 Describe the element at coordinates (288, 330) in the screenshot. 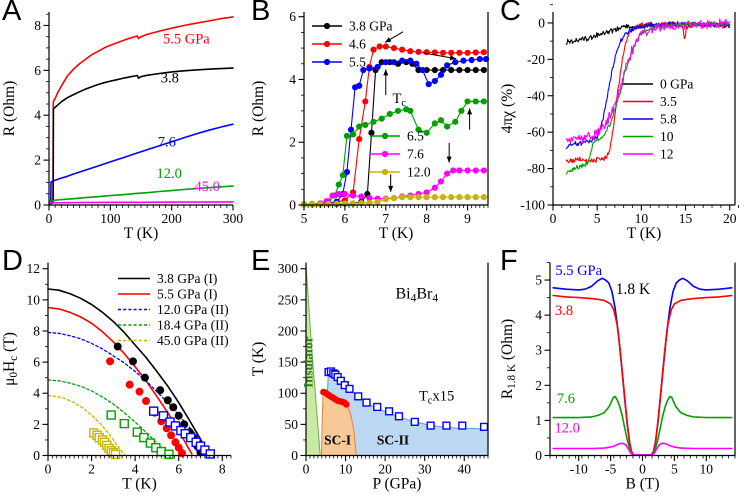

I see `svg-text: 200` at that location.